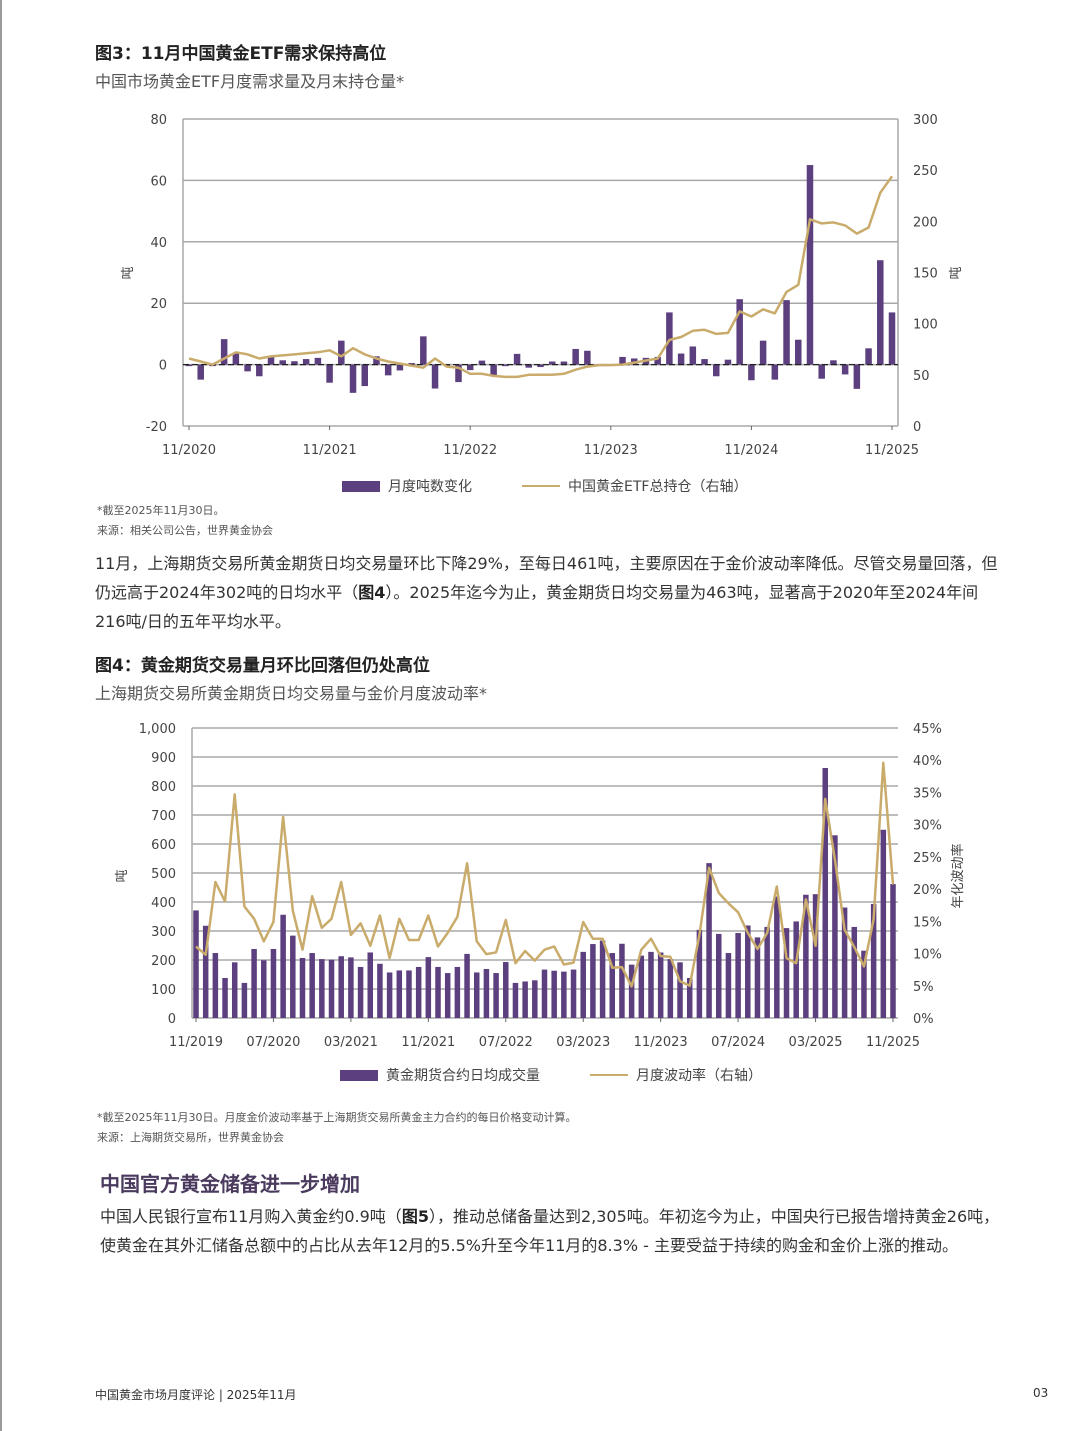  Describe the element at coordinates (917, 427) in the screenshot. I see `y2-tick-label: 0` at that location.